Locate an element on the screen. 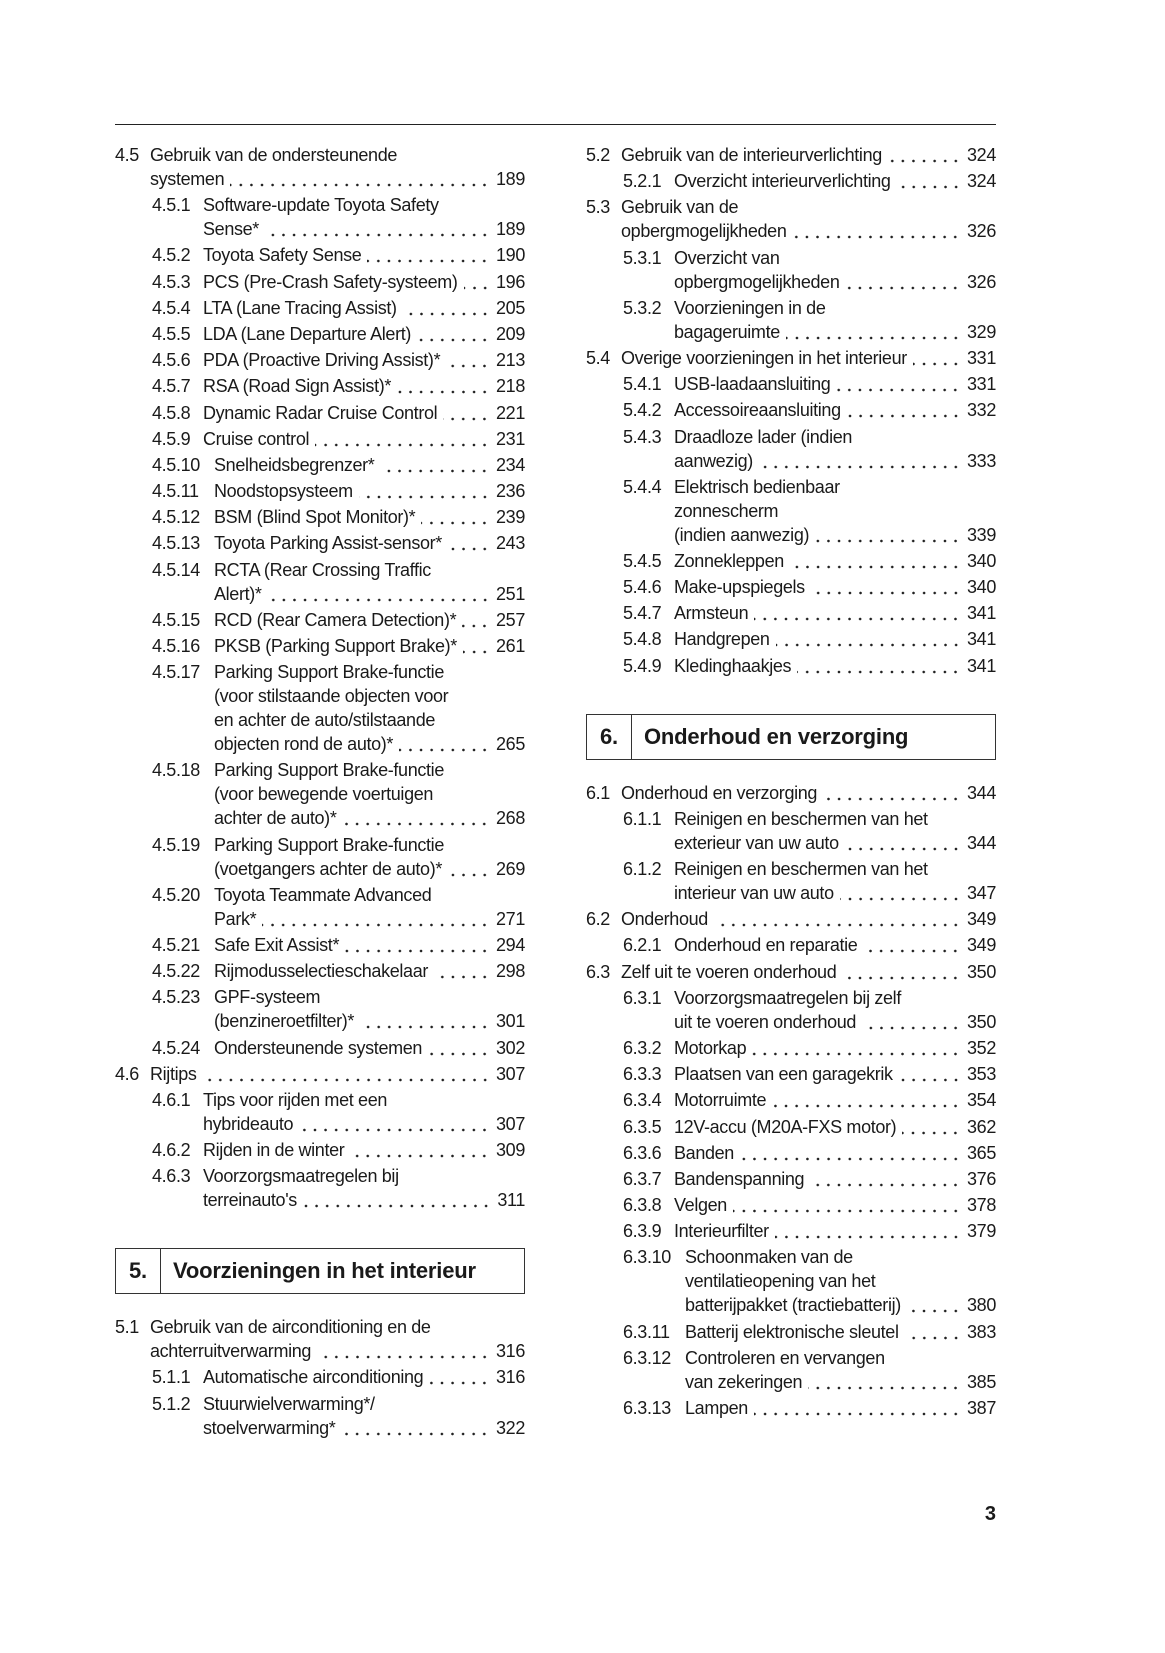  toc-entry: 4.5.12 BSM (Blind Spot Monitor)* 239 is located at coordinates (320, 517).